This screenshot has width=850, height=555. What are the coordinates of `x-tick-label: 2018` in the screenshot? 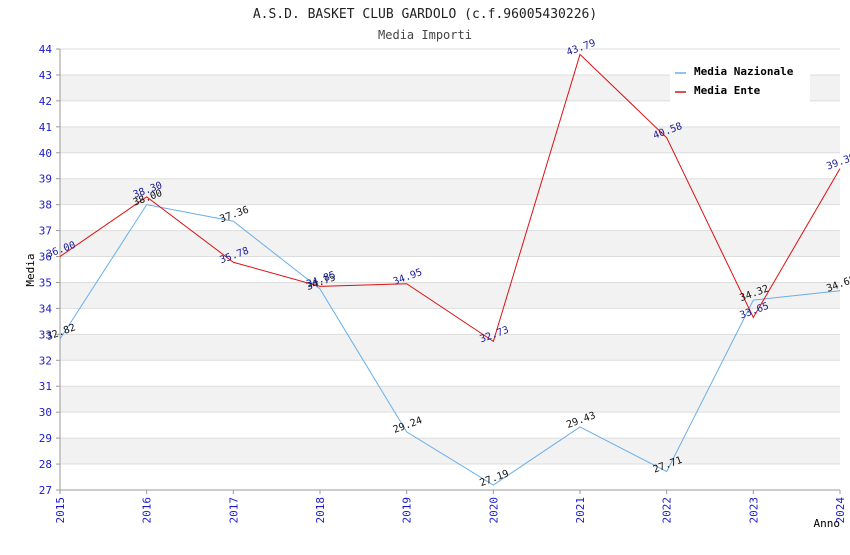 It's located at (320, 510).